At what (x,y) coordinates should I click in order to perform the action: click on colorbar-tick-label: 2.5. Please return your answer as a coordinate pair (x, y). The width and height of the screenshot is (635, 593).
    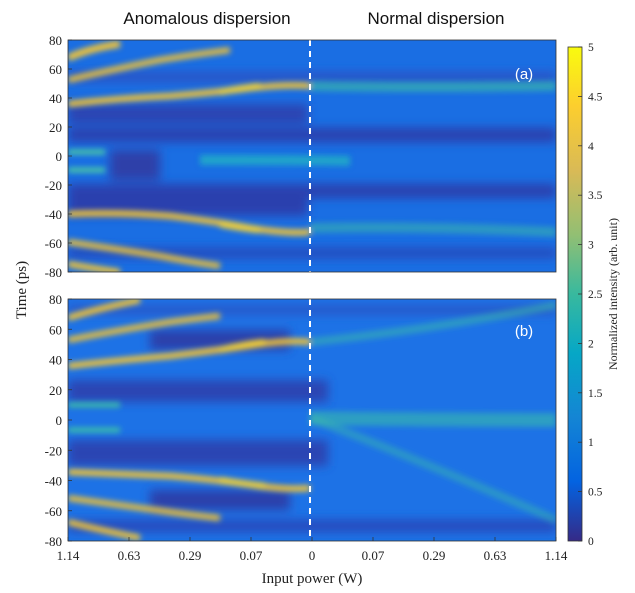
    Looking at the image, I should click on (595, 295).